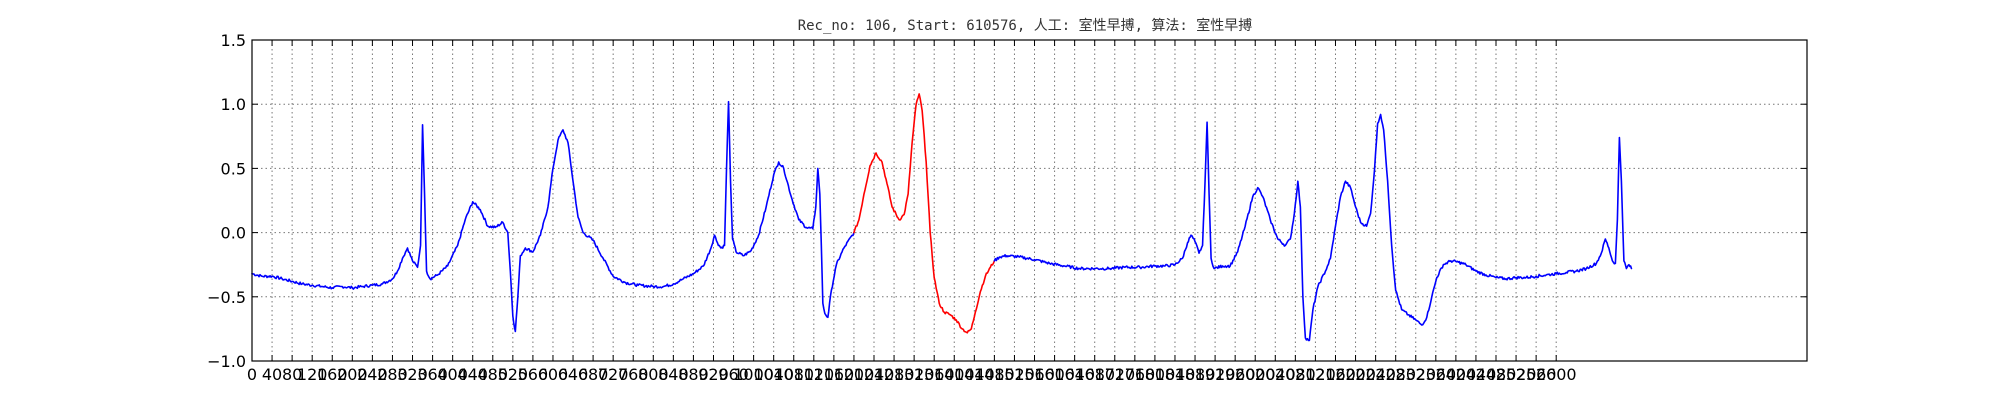 The width and height of the screenshot is (2000, 400). I want to click on x-tick-label: 40, so click(272, 374).